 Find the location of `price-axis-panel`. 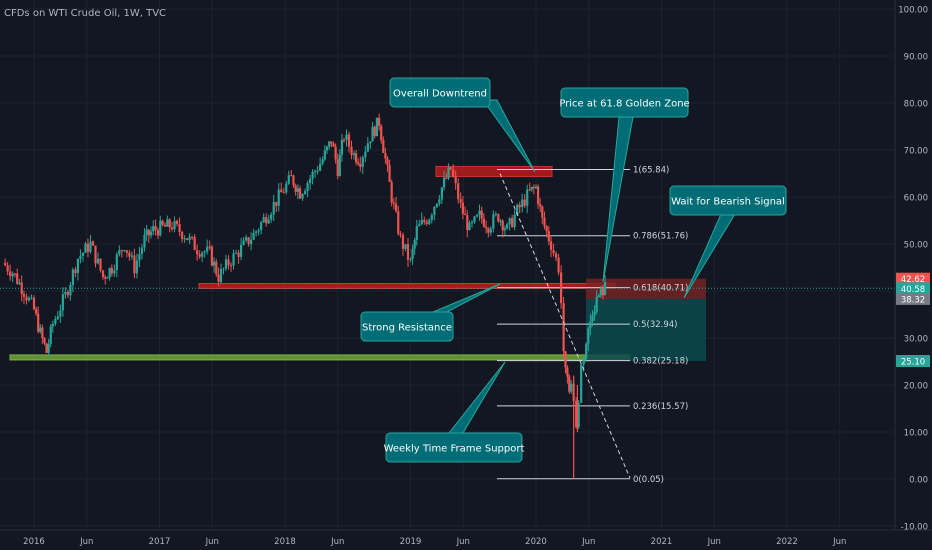

price-axis-panel is located at coordinates (913, 265).